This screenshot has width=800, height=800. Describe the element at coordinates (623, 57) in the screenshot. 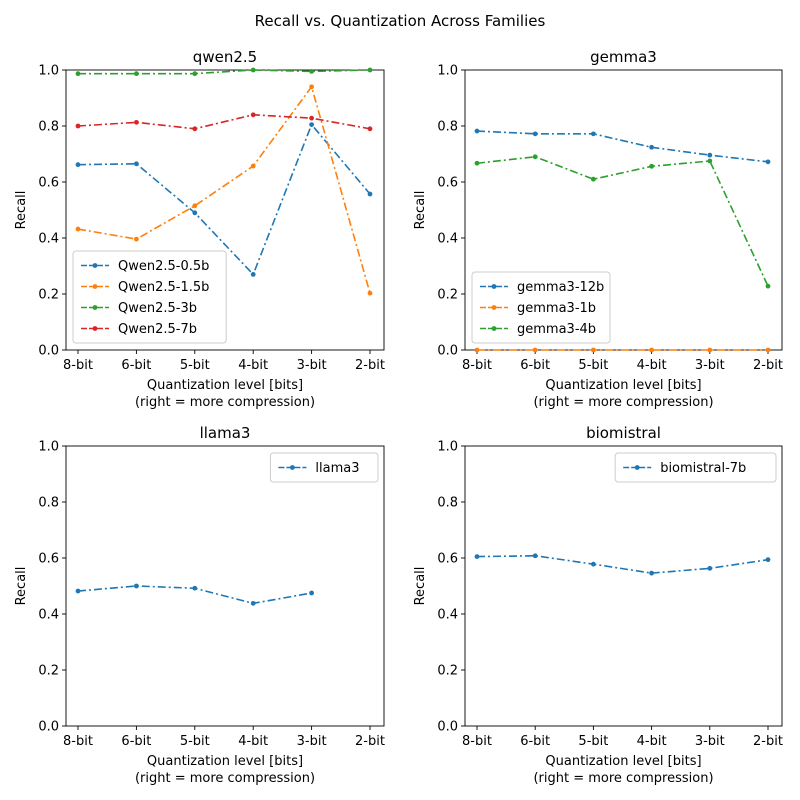

I see `subplot-title: gemma3` at that location.